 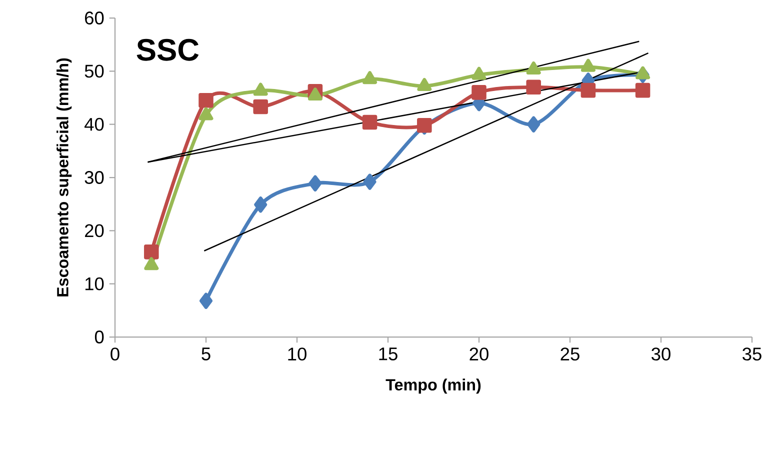 I want to click on x-tick-label: 0, so click(x=115, y=354).